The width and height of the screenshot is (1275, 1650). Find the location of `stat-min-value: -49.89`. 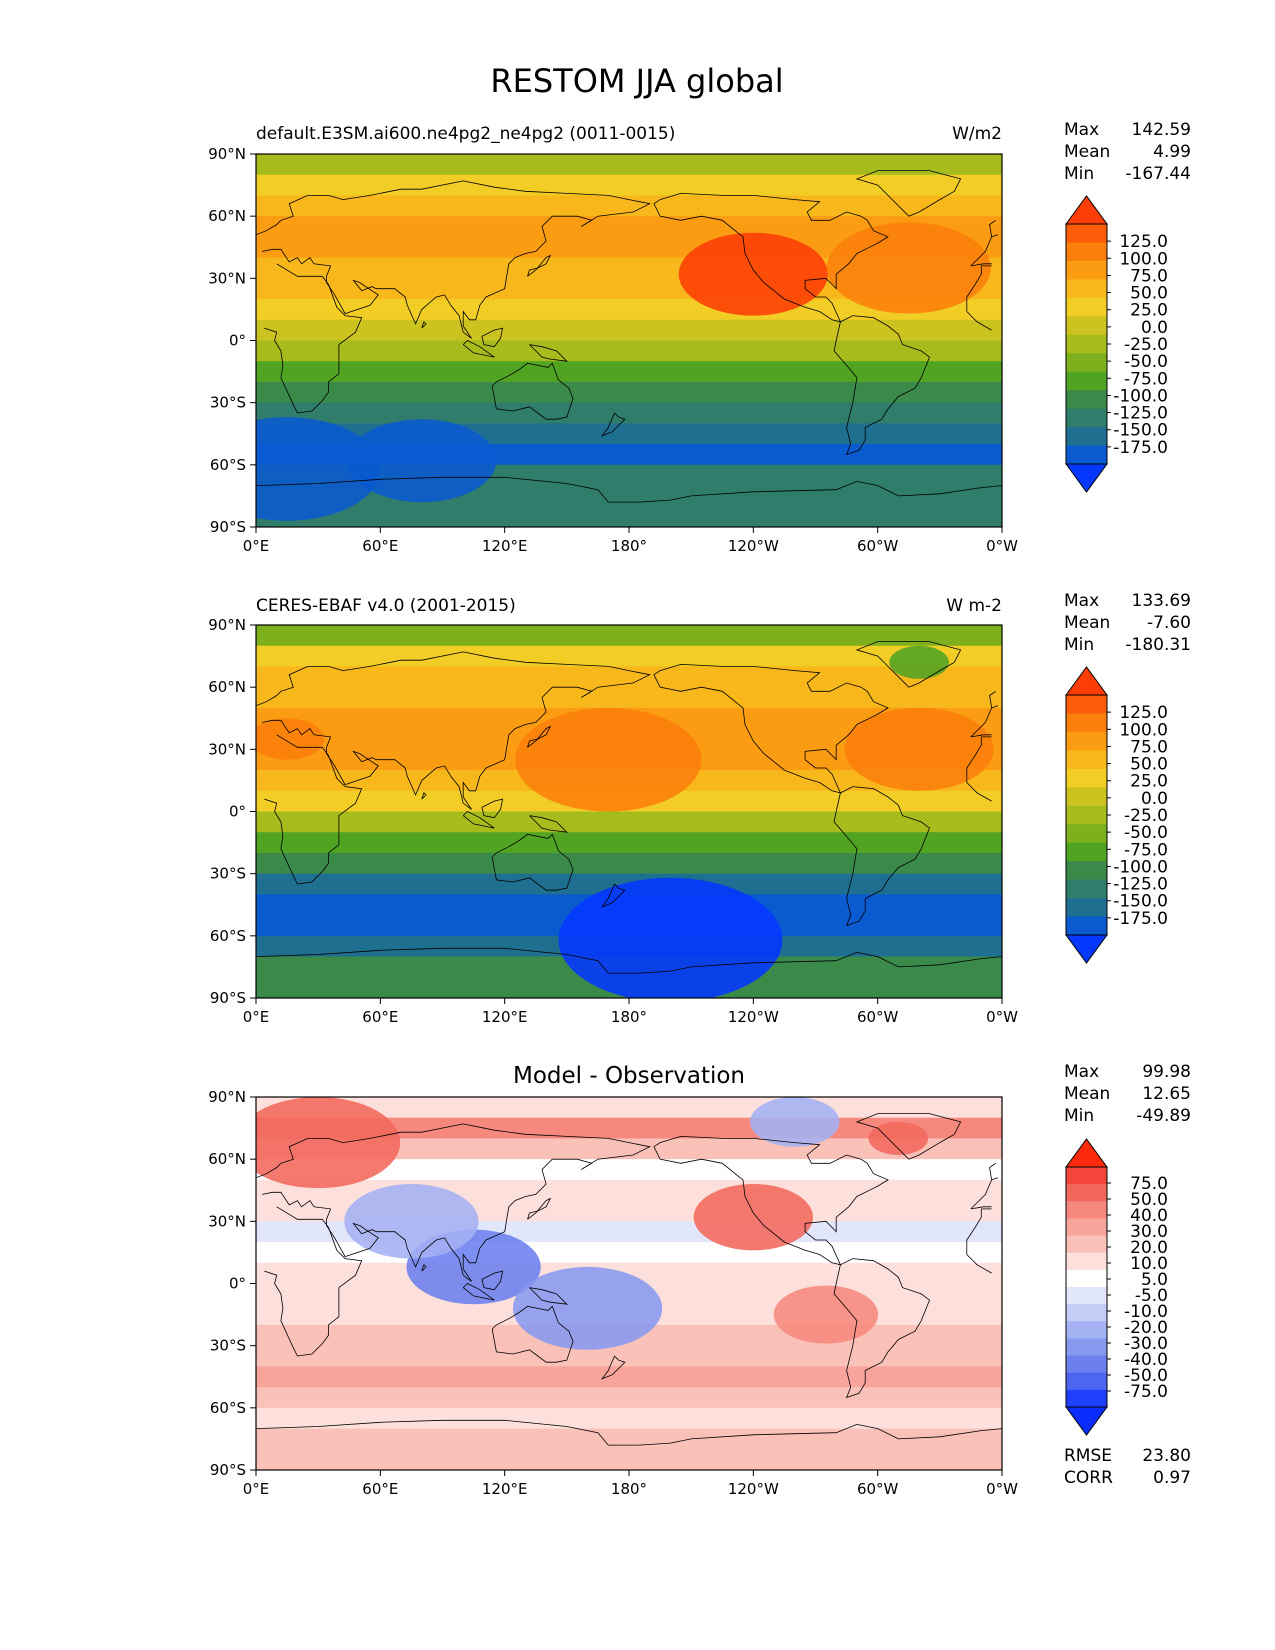

stat-min-value: -49.89 is located at coordinates (1163, 1116).